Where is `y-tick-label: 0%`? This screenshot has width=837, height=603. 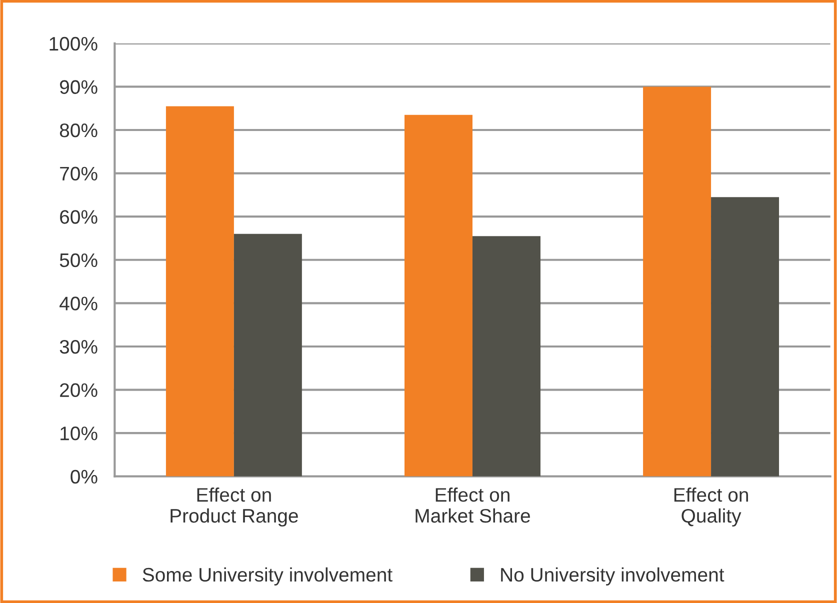
y-tick-label: 0% is located at coordinates (84, 477).